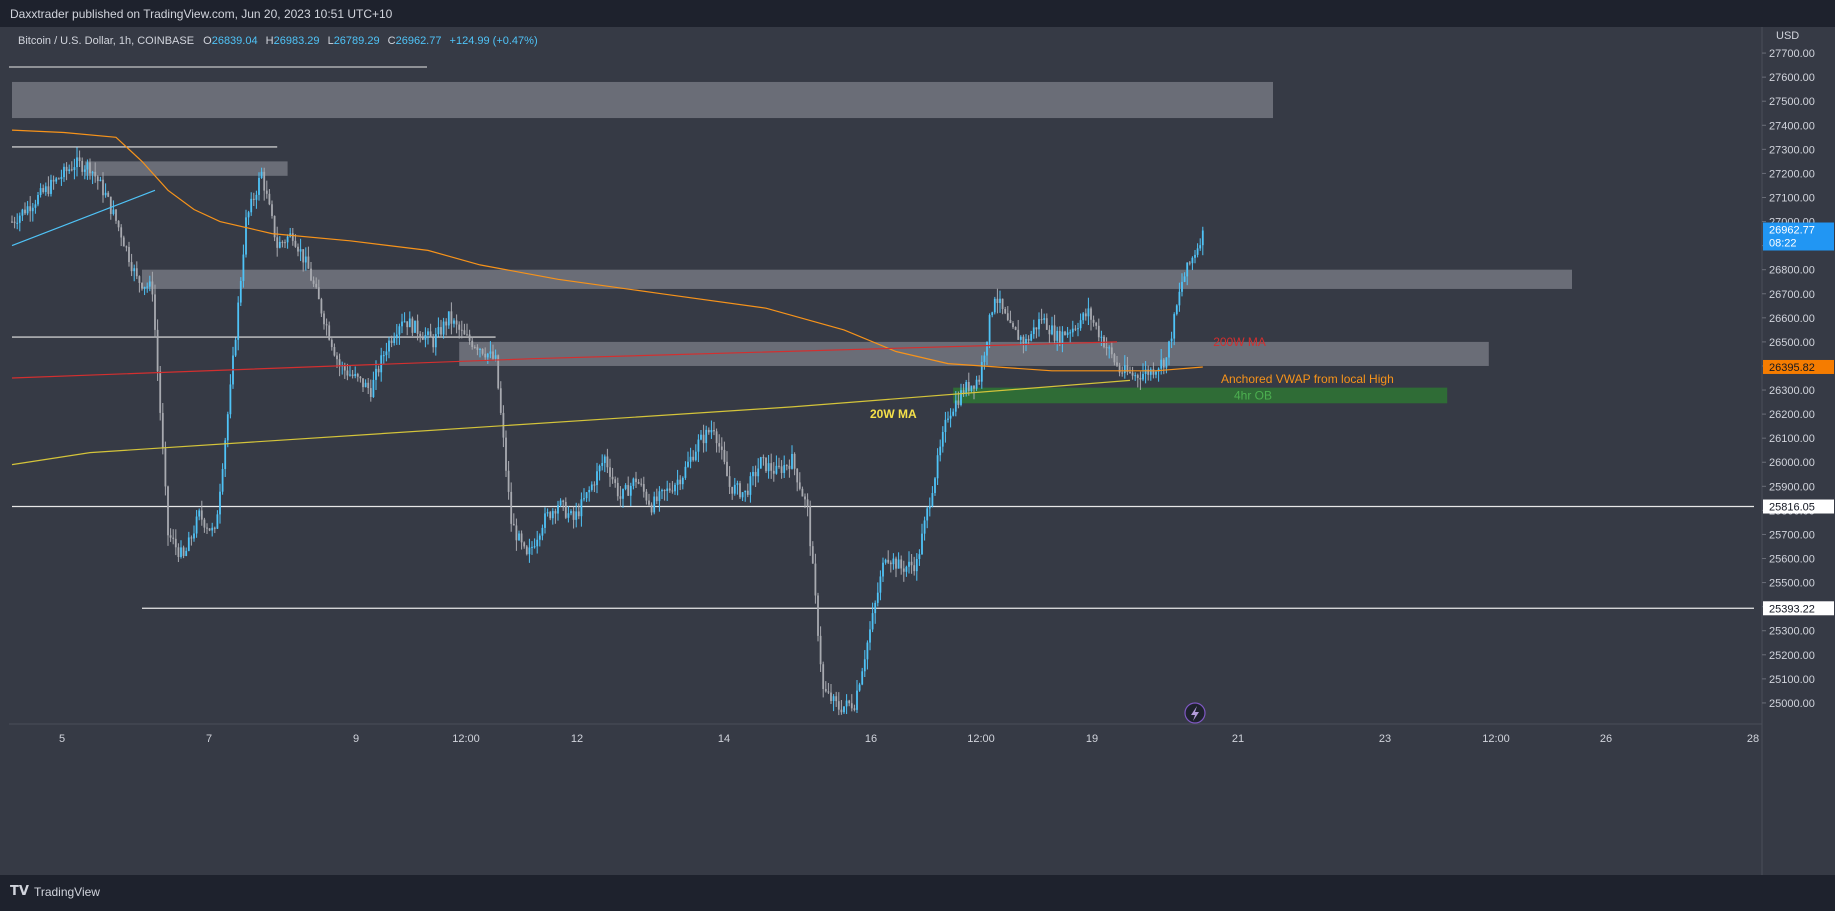  What do you see at coordinates (1200, 395) in the screenshot?
I see `zone-green` at bounding box center [1200, 395].